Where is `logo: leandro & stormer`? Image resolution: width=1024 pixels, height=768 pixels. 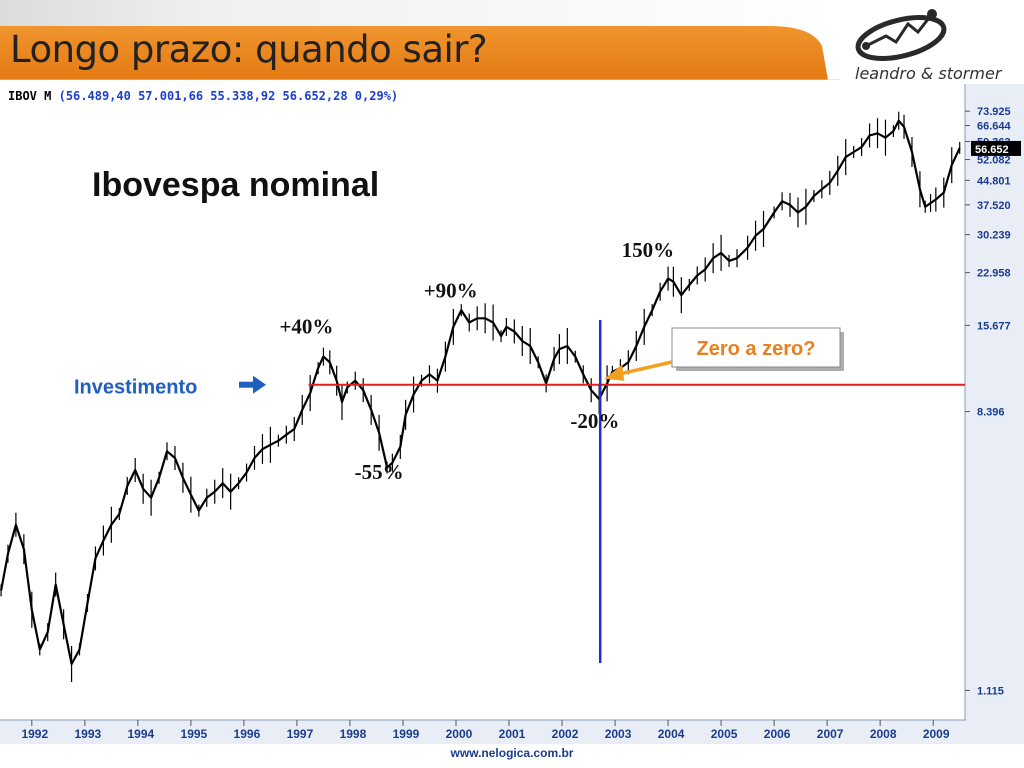
logo: leandro & stormer is located at coordinates (935, 43).